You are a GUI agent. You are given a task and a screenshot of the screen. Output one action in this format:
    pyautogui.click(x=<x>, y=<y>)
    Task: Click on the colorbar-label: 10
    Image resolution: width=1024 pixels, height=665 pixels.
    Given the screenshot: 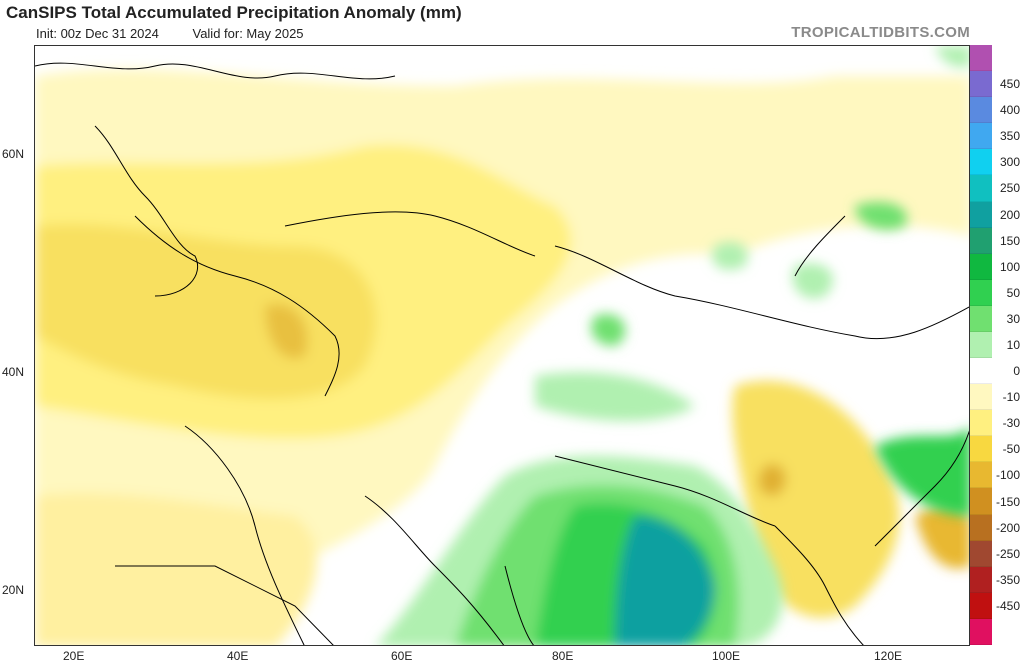 What is the action you would take?
    pyautogui.click(x=1013, y=345)
    